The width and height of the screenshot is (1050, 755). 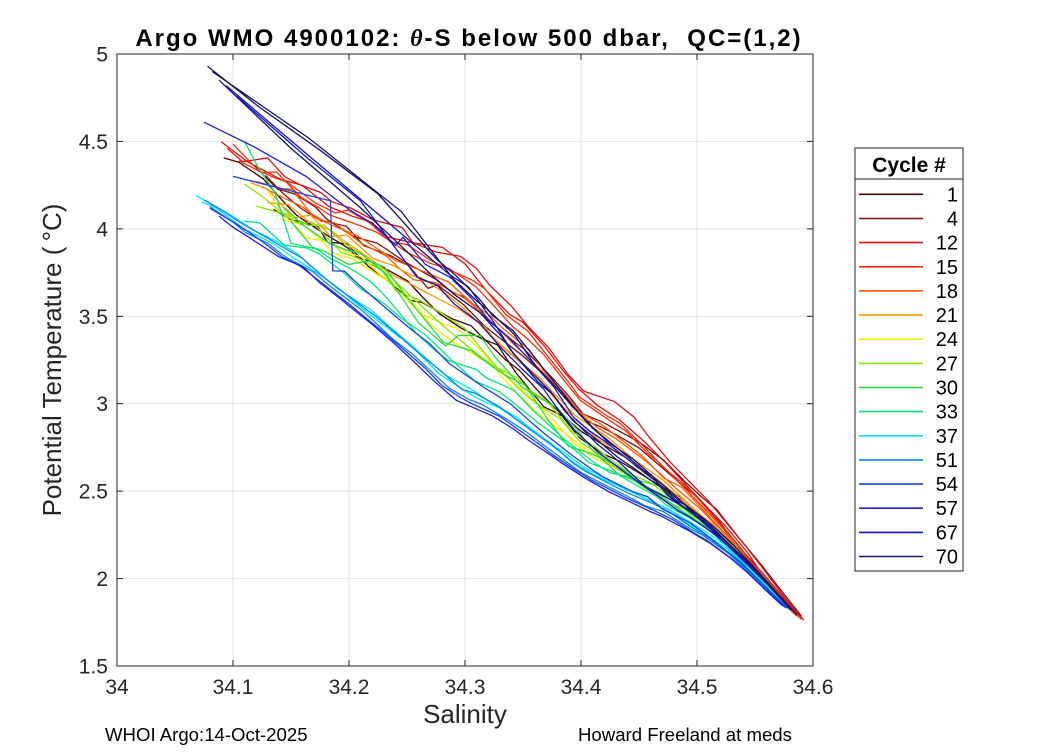 What do you see at coordinates (102, 404) in the screenshot?
I see `svg-text: 3` at bounding box center [102, 404].